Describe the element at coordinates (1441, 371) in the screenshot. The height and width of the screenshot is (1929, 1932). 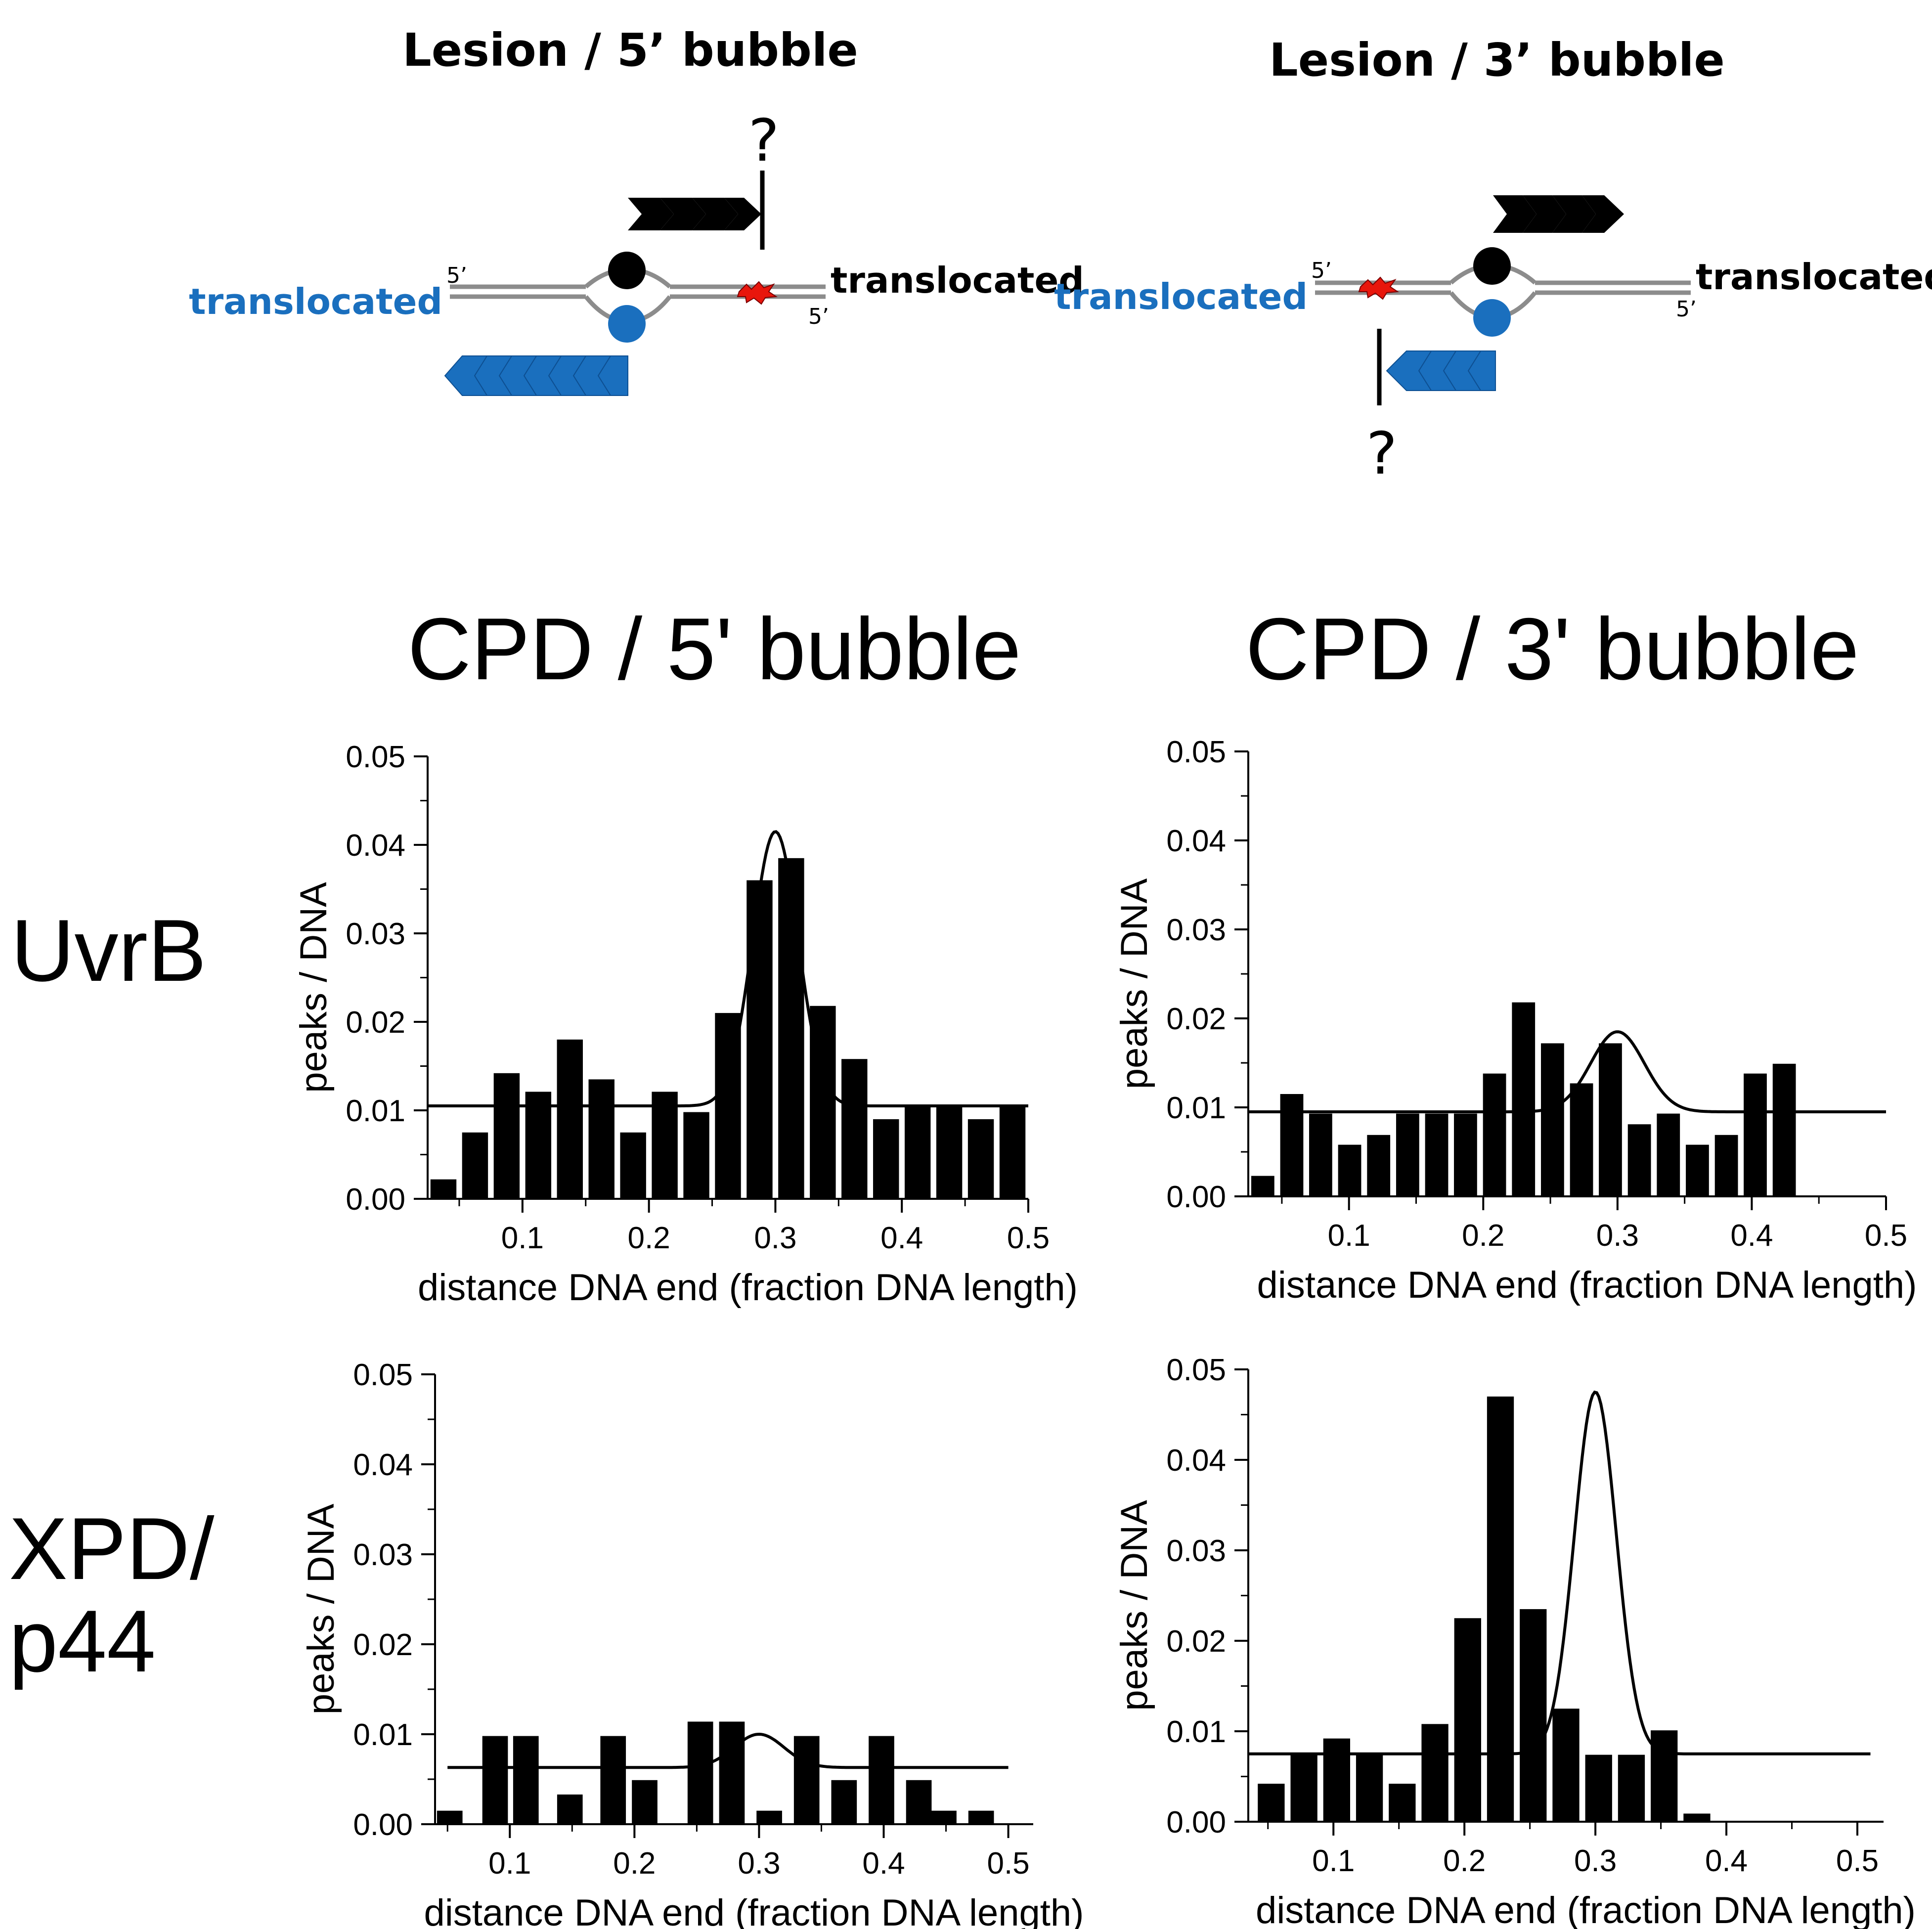
I see `blue-translocation-arrow` at that location.